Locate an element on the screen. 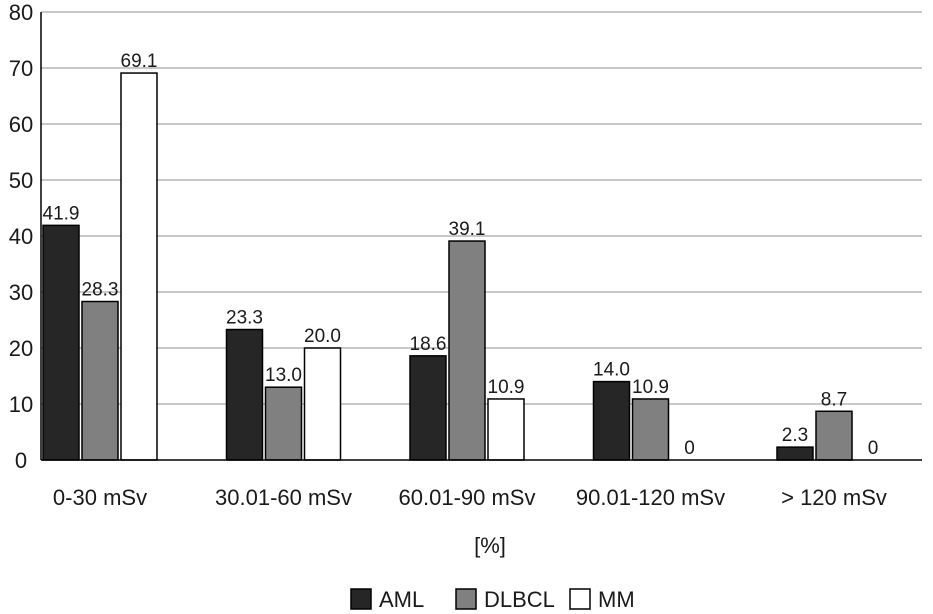  category-label: 90.01-120 mSv is located at coordinates (650, 497).